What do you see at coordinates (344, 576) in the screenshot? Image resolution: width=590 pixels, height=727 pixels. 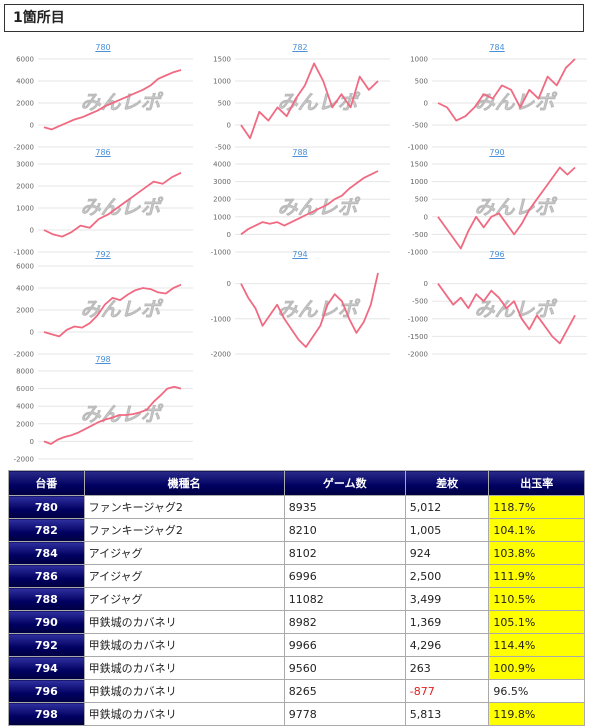 I see `game-count-cell: 6996` at bounding box center [344, 576].